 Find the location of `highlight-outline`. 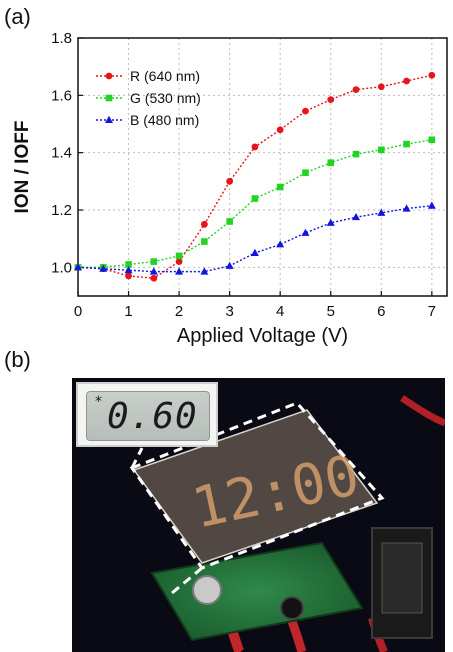

highlight-outline is located at coordinates (257, 485).